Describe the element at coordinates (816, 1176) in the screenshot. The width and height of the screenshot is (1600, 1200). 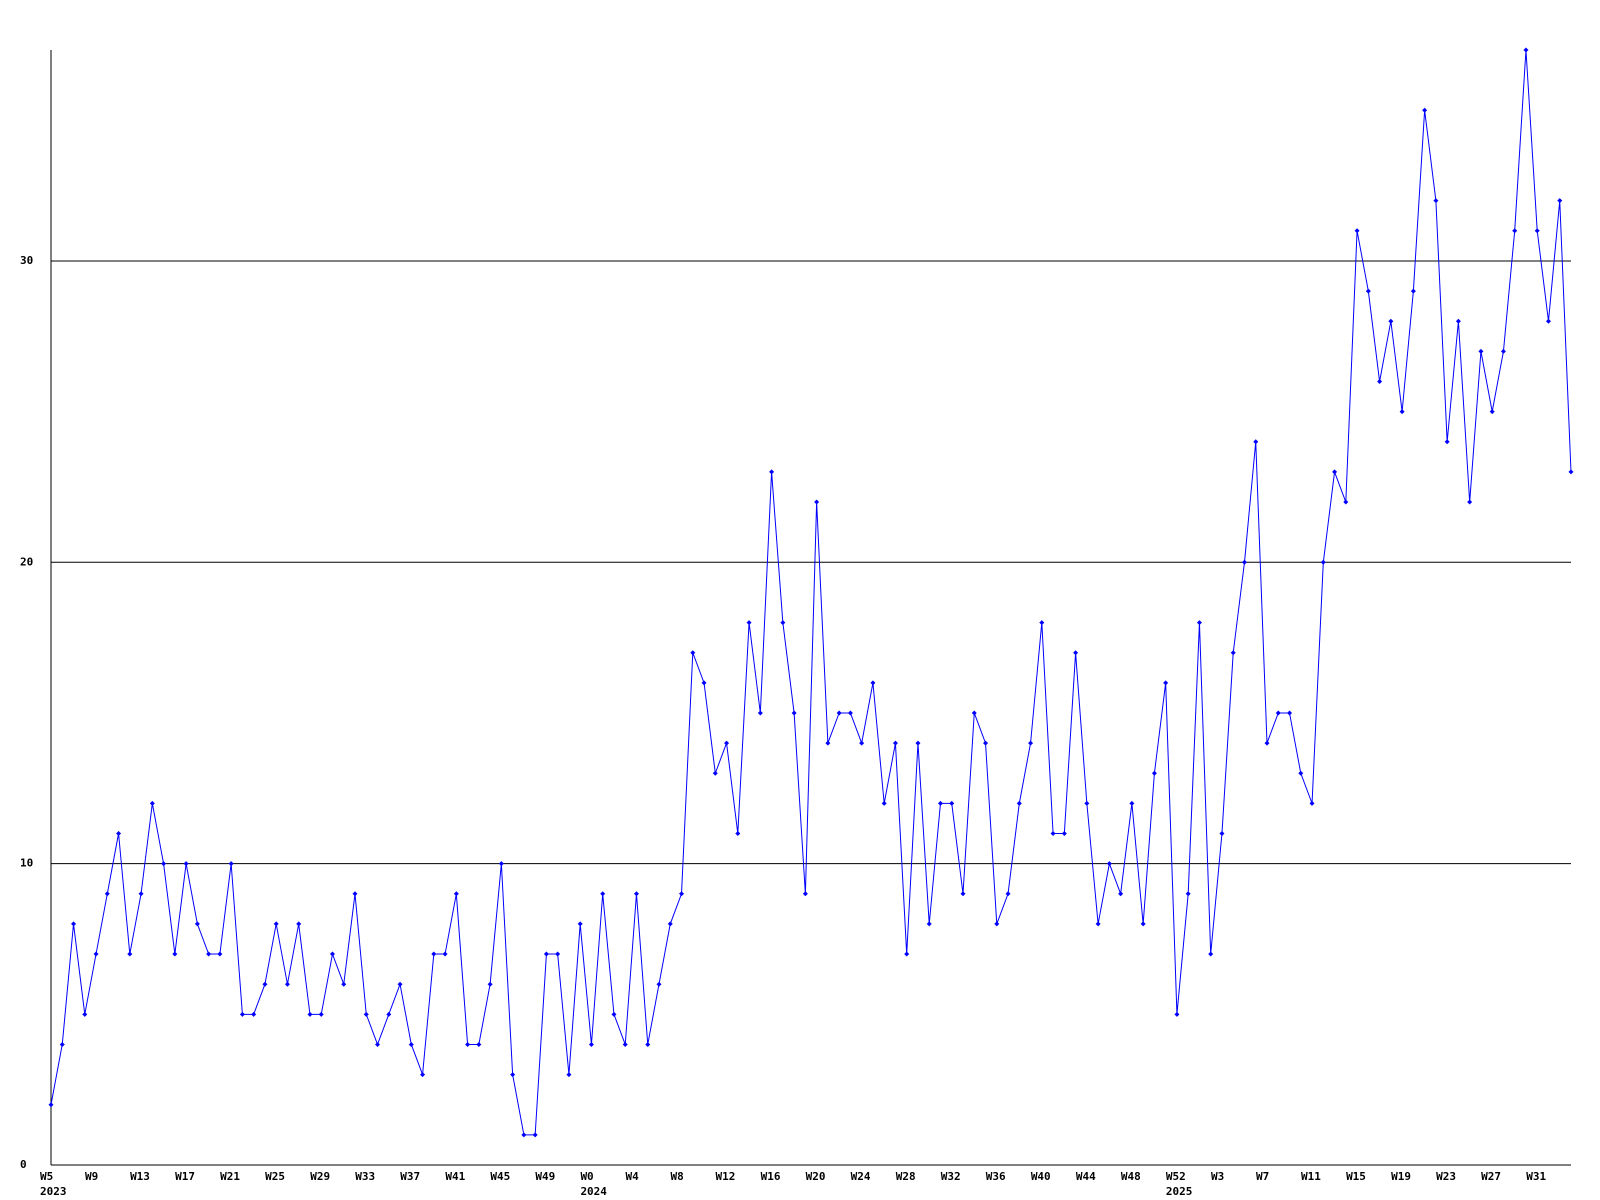
I see `x-tick-label: W20` at that location.